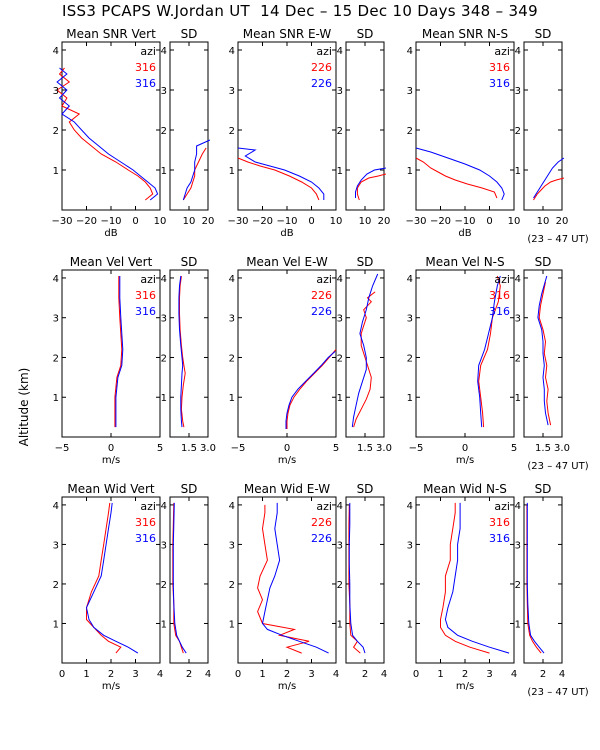 This screenshot has height=750, width=600. I want to click on panel-title: Mean SNR N-S, so click(465, 34).